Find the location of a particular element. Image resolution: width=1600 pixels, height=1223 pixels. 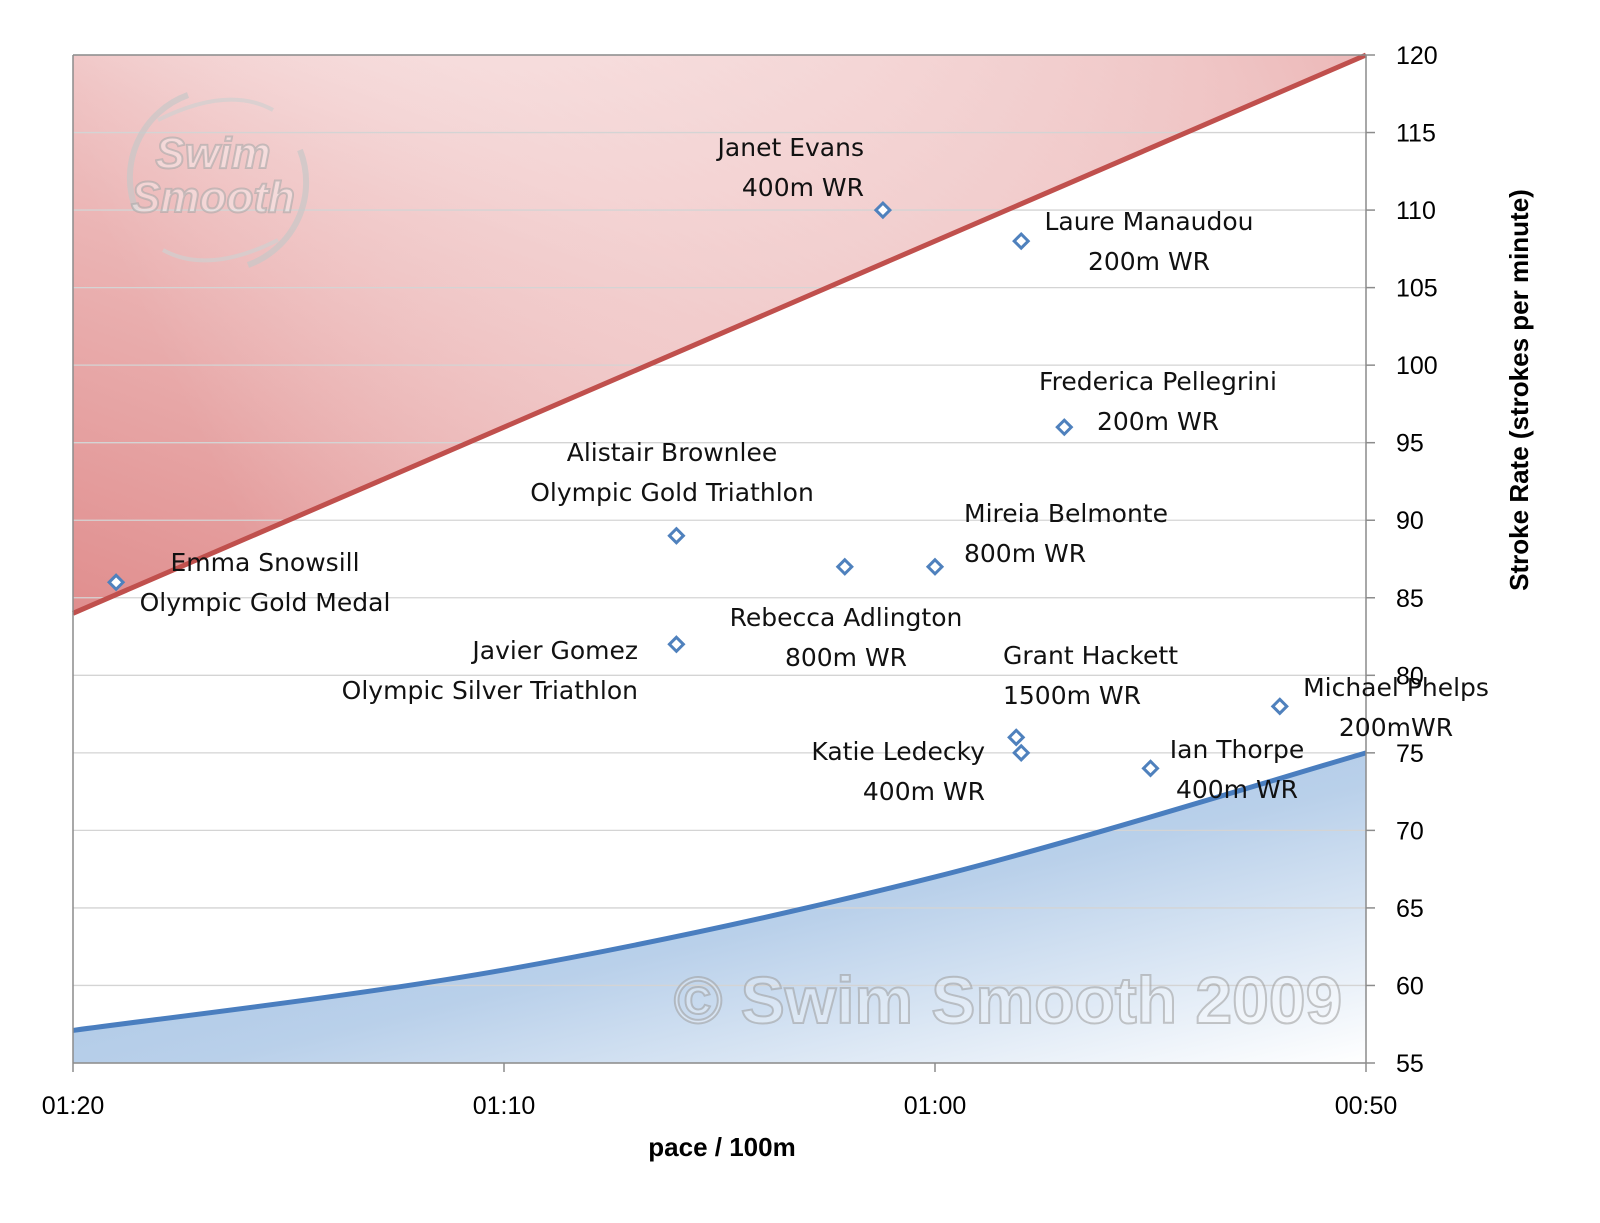

point-label-name: Mireia Belmonte is located at coordinates (1066, 513).